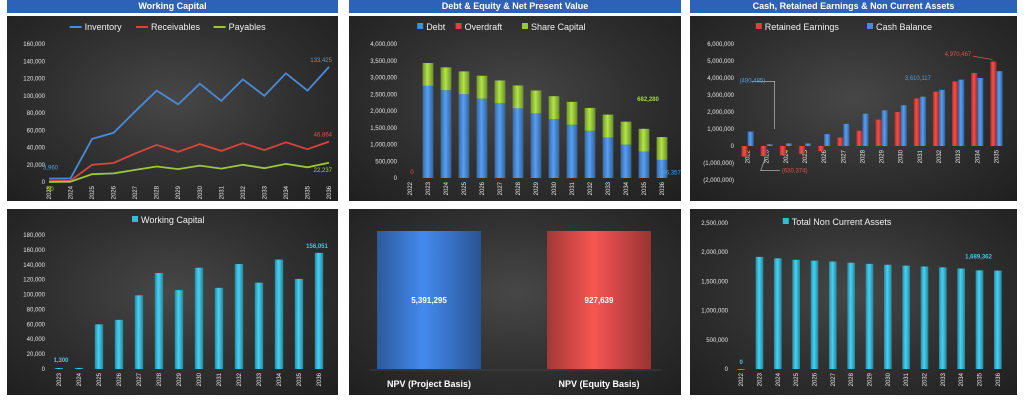 The width and height of the screenshot is (1024, 401). I want to click on x-tick-label: 2032, so click(926, 379).